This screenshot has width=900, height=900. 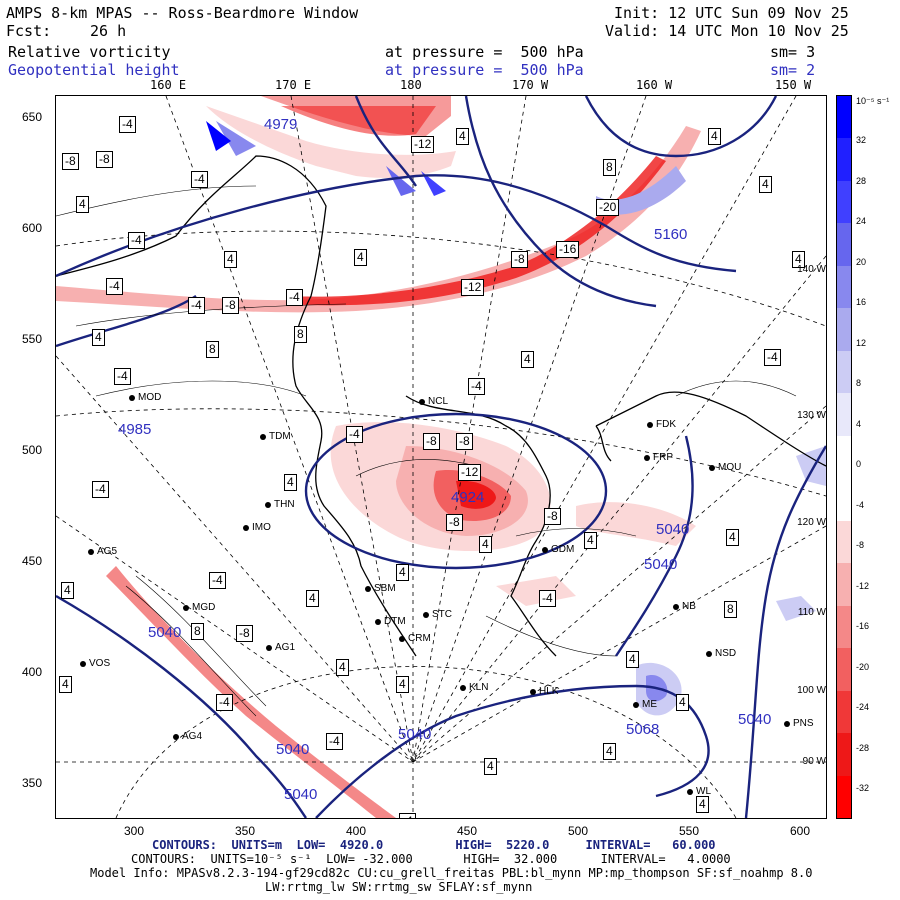 What do you see at coordinates (558, 549) in the screenshot?
I see `station-label: GDM` at bounding box center [558, 549].